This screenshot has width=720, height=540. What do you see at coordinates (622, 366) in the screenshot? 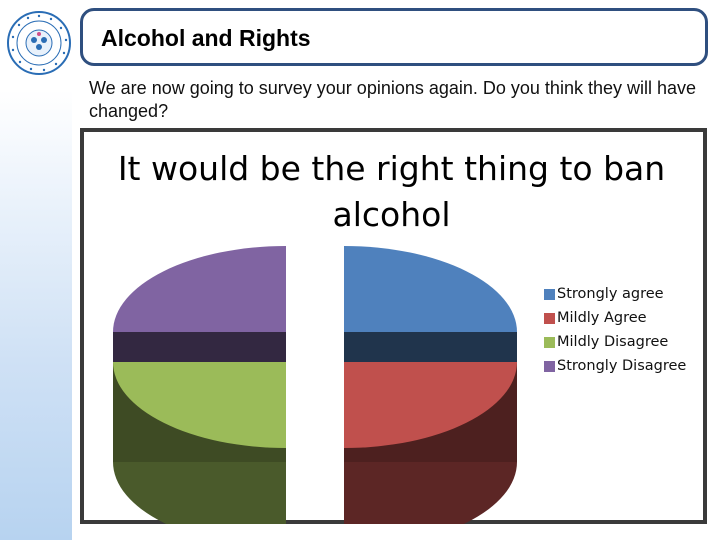
I see `legend-label: Strongly Disagree` at bounding box center [622, 366].